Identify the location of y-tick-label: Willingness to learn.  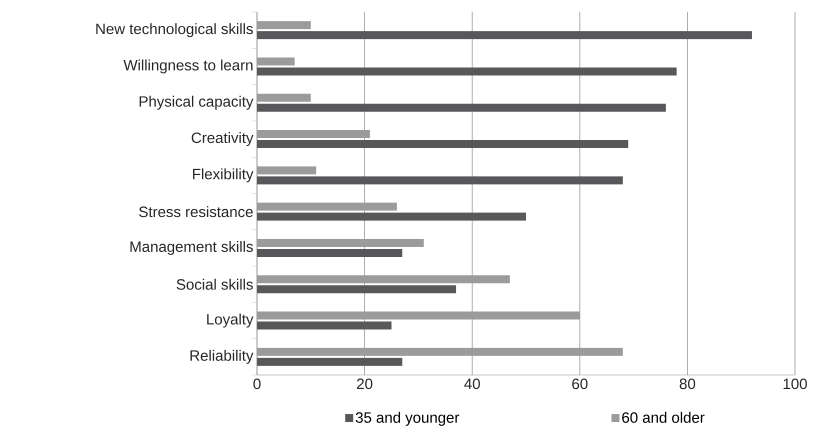
(187, 66).